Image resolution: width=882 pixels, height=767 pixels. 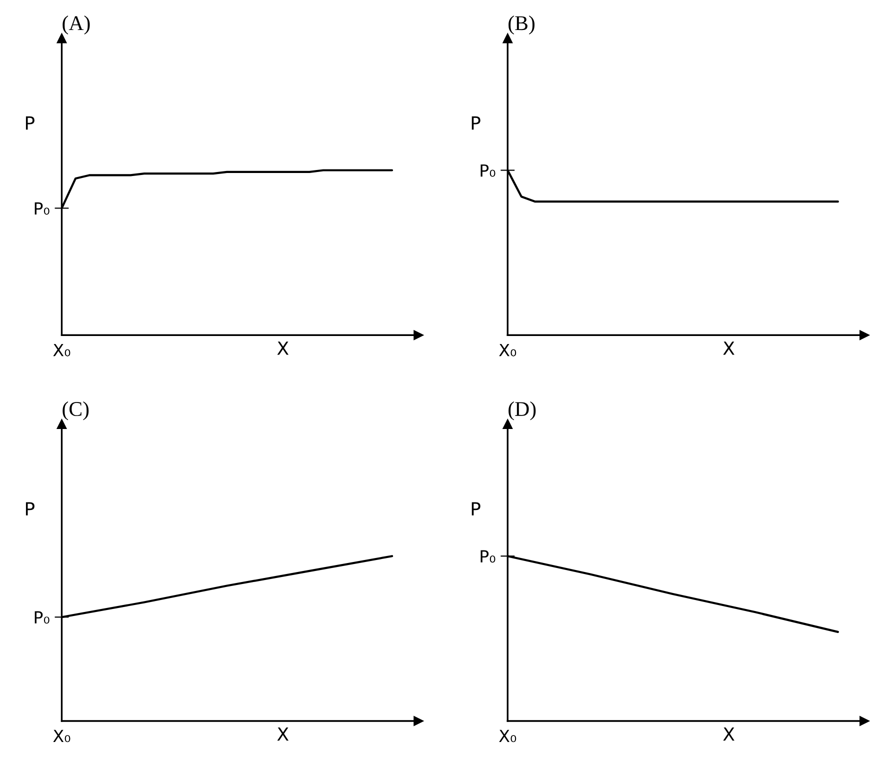 What do you see at coordinates (522, 410) in the screenshot?
I see `chart-title: (D)` at bounding box center [522, 410].